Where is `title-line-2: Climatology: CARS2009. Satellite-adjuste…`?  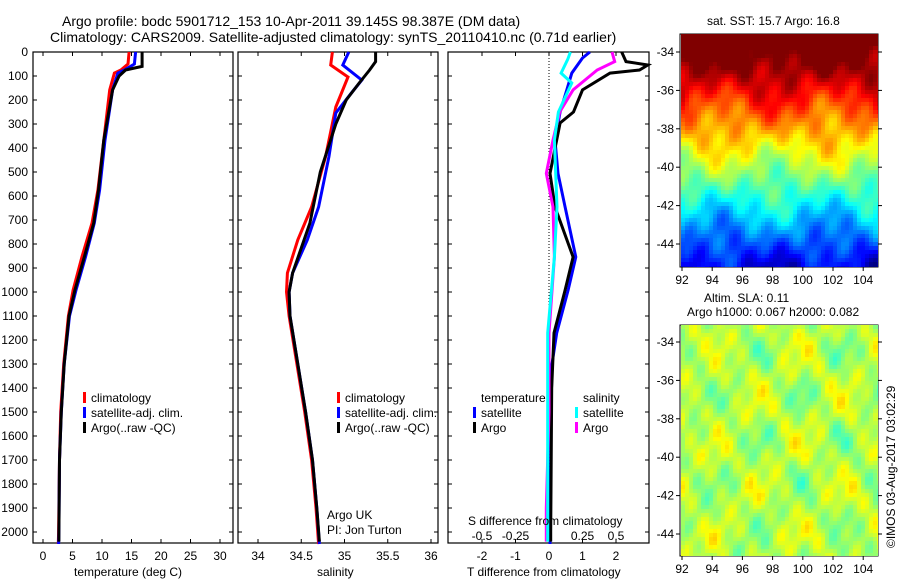 title-line-2: Climatology: CARS2009. Satellite-adjuste… is located at coordinates (333, 37).